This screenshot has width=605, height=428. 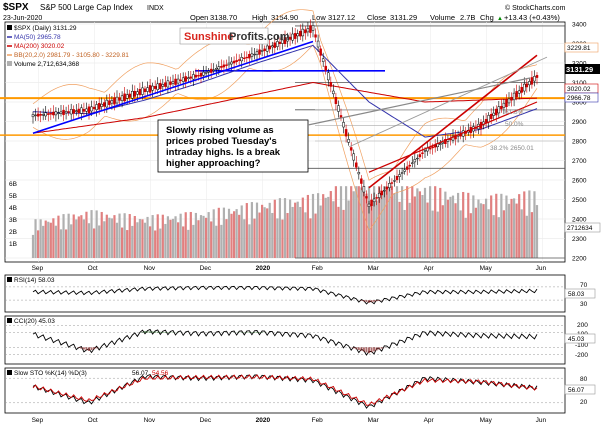 I want to click on x-tick-label: Mar, so click(x=374, y=268).